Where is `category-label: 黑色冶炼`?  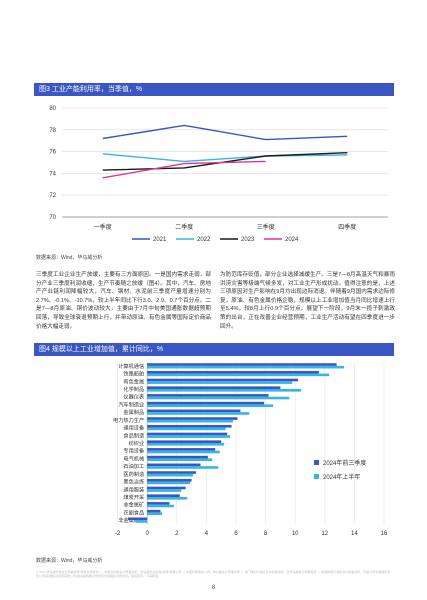 category-label: 黑色冶炼 is located at coordinates (133, 482).